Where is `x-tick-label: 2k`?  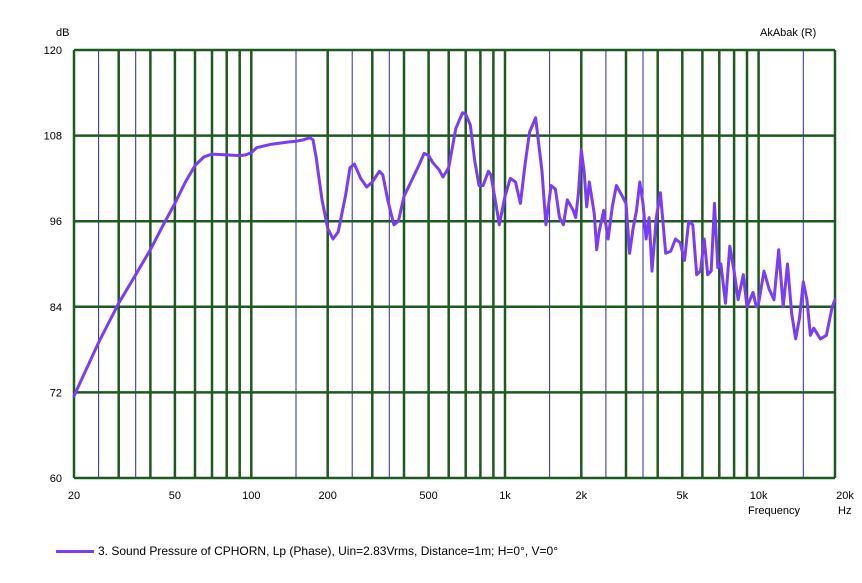
x-tick-label: 2k is located at coordinates (581, 496).